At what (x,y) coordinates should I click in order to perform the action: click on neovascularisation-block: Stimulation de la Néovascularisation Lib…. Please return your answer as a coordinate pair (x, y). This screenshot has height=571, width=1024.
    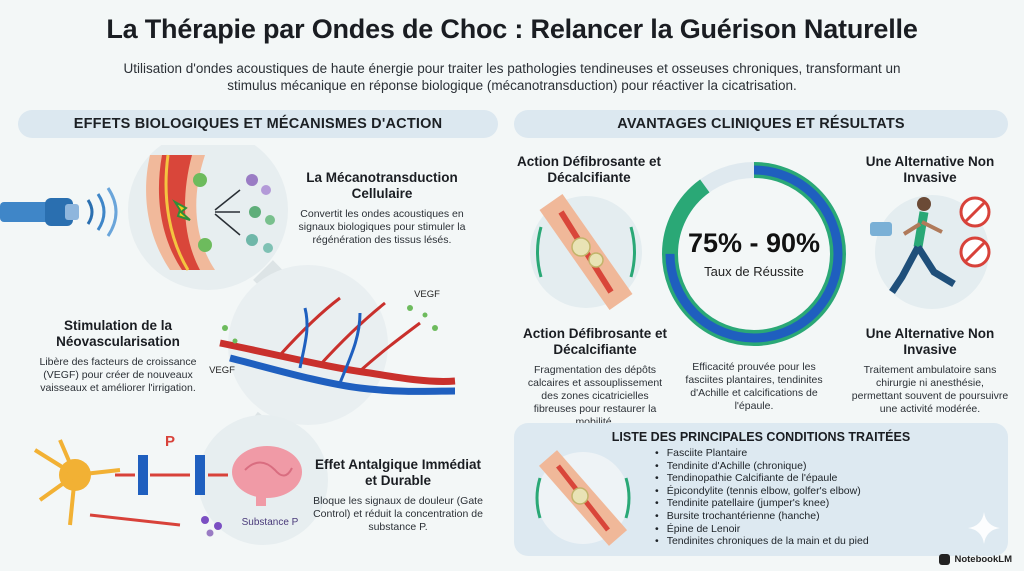
    Looking at the image, I should click on (118, 356).